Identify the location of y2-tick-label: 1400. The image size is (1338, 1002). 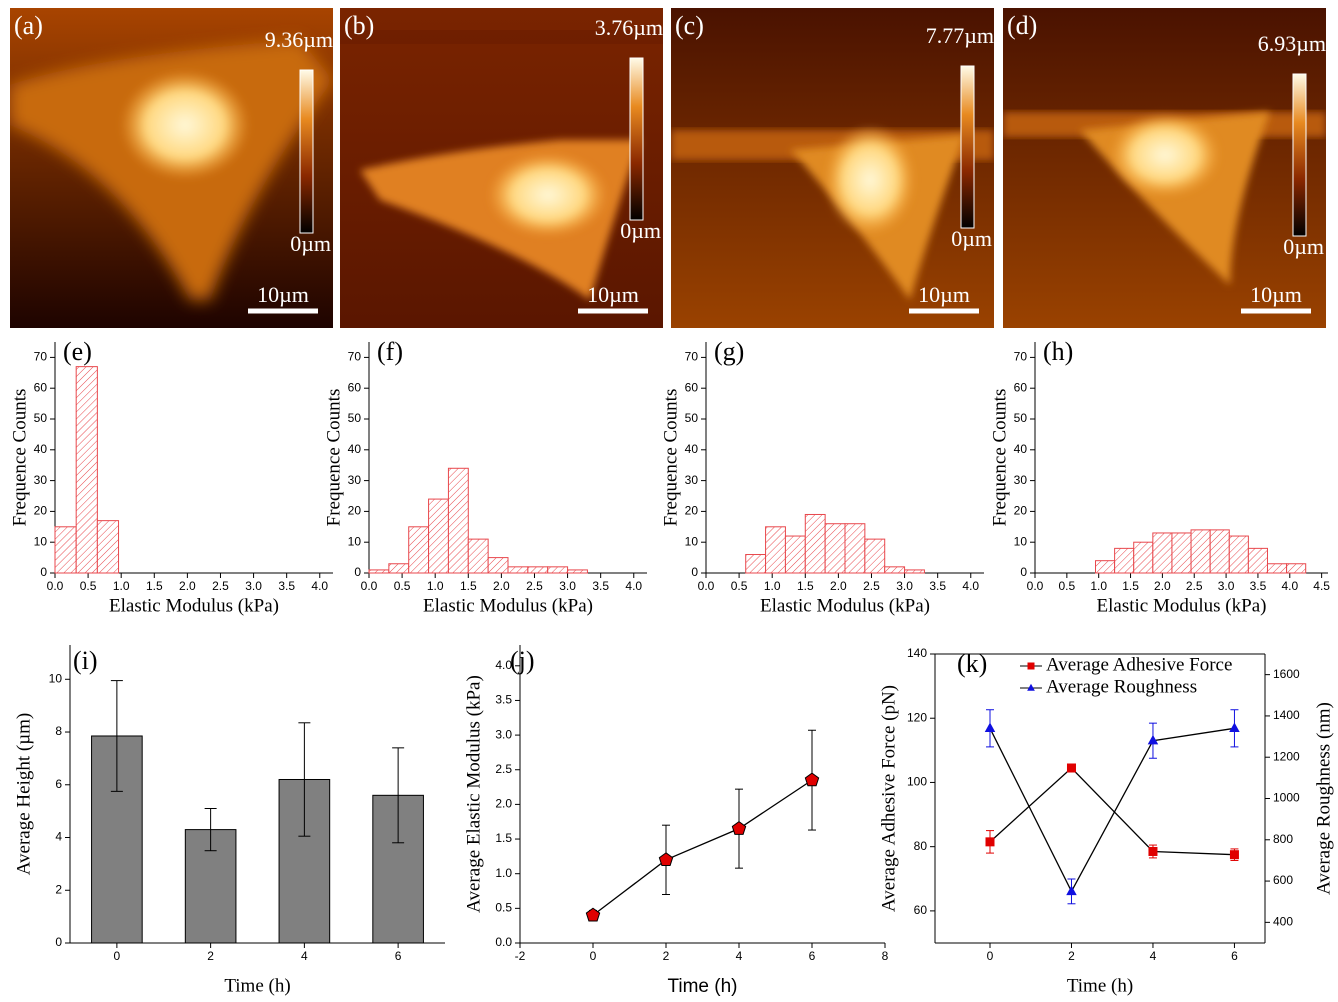
(1286, 715).